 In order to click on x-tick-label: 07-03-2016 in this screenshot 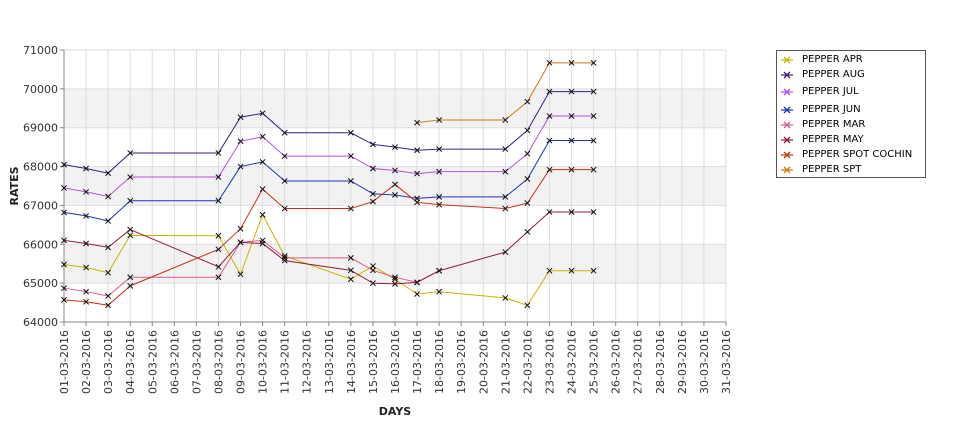, I will do `click(196, 362)`.